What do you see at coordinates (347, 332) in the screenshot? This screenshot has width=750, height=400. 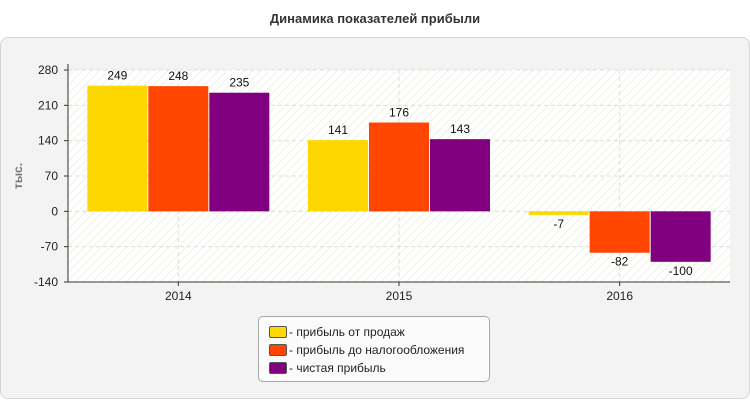 I see `legend-label: - прибыль от продаж` at bounding box center [347, 332].